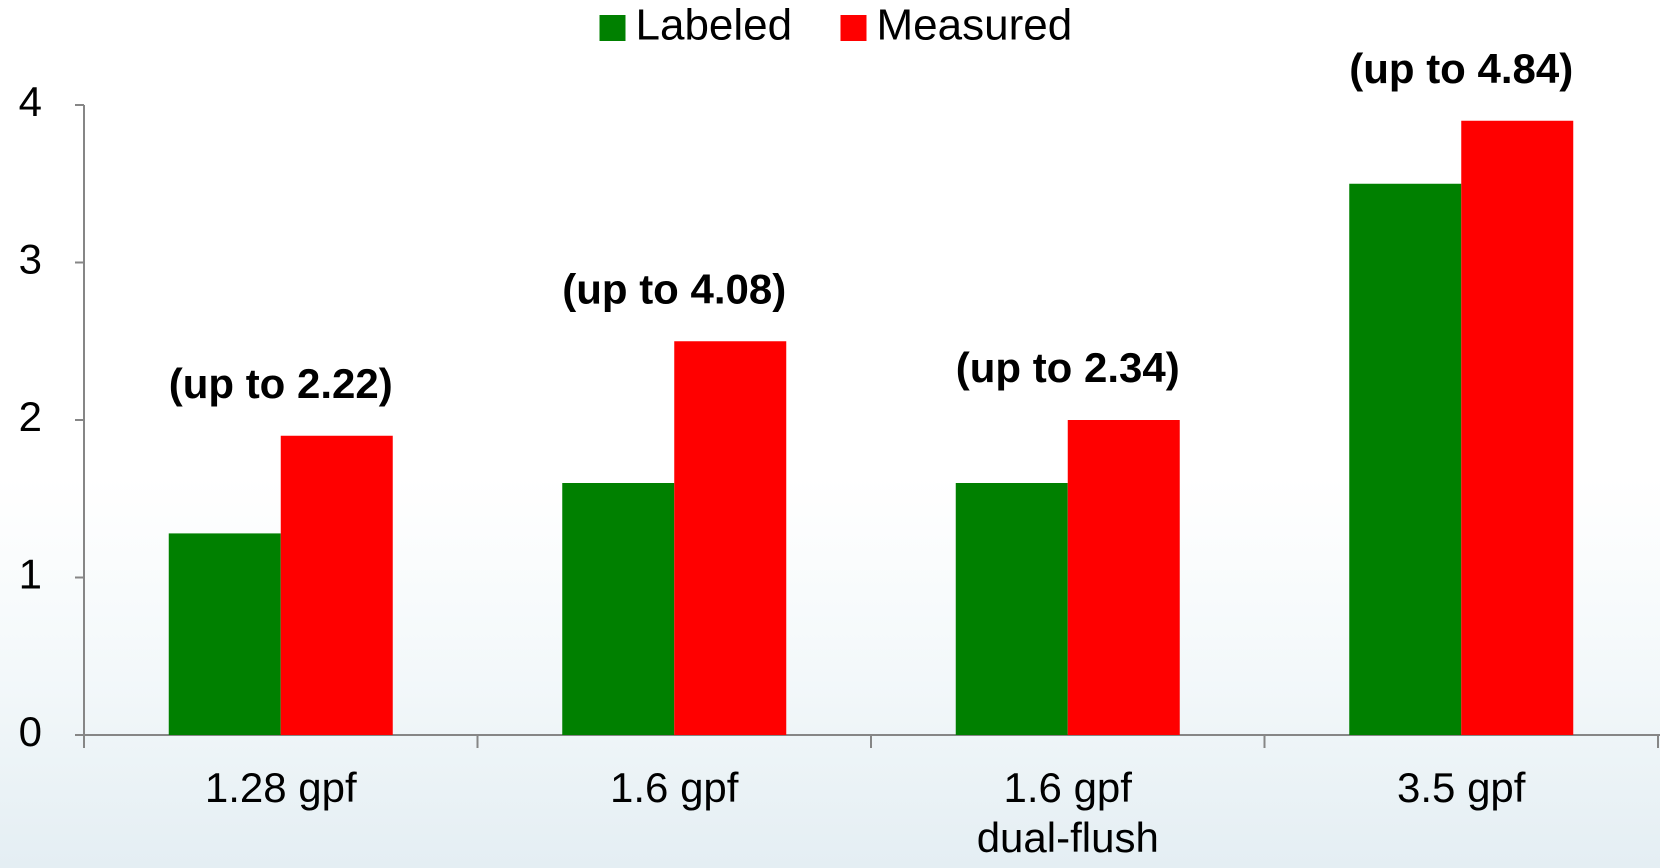  Describe the element at coordinates (30, 731) in the screenshot. I see `y-tick-label: 0` at that location.